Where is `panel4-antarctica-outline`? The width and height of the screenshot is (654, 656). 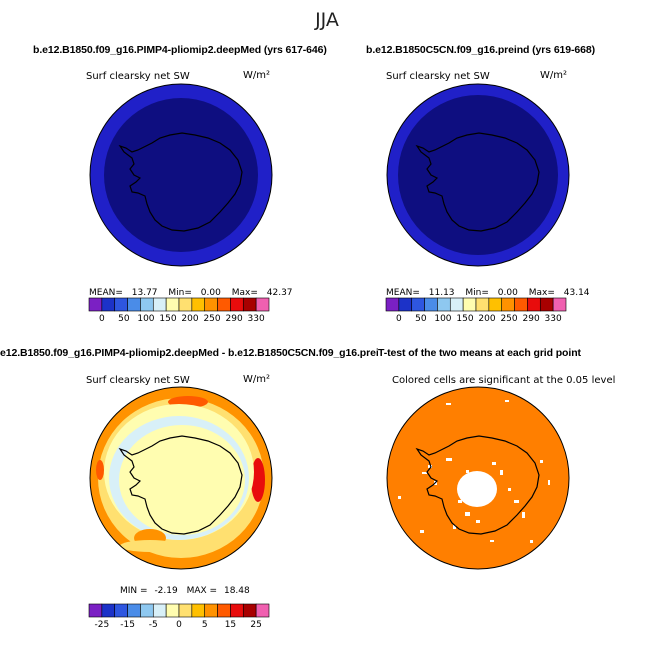
panel4-antarctica-outline is located at coordinates (477, 485).